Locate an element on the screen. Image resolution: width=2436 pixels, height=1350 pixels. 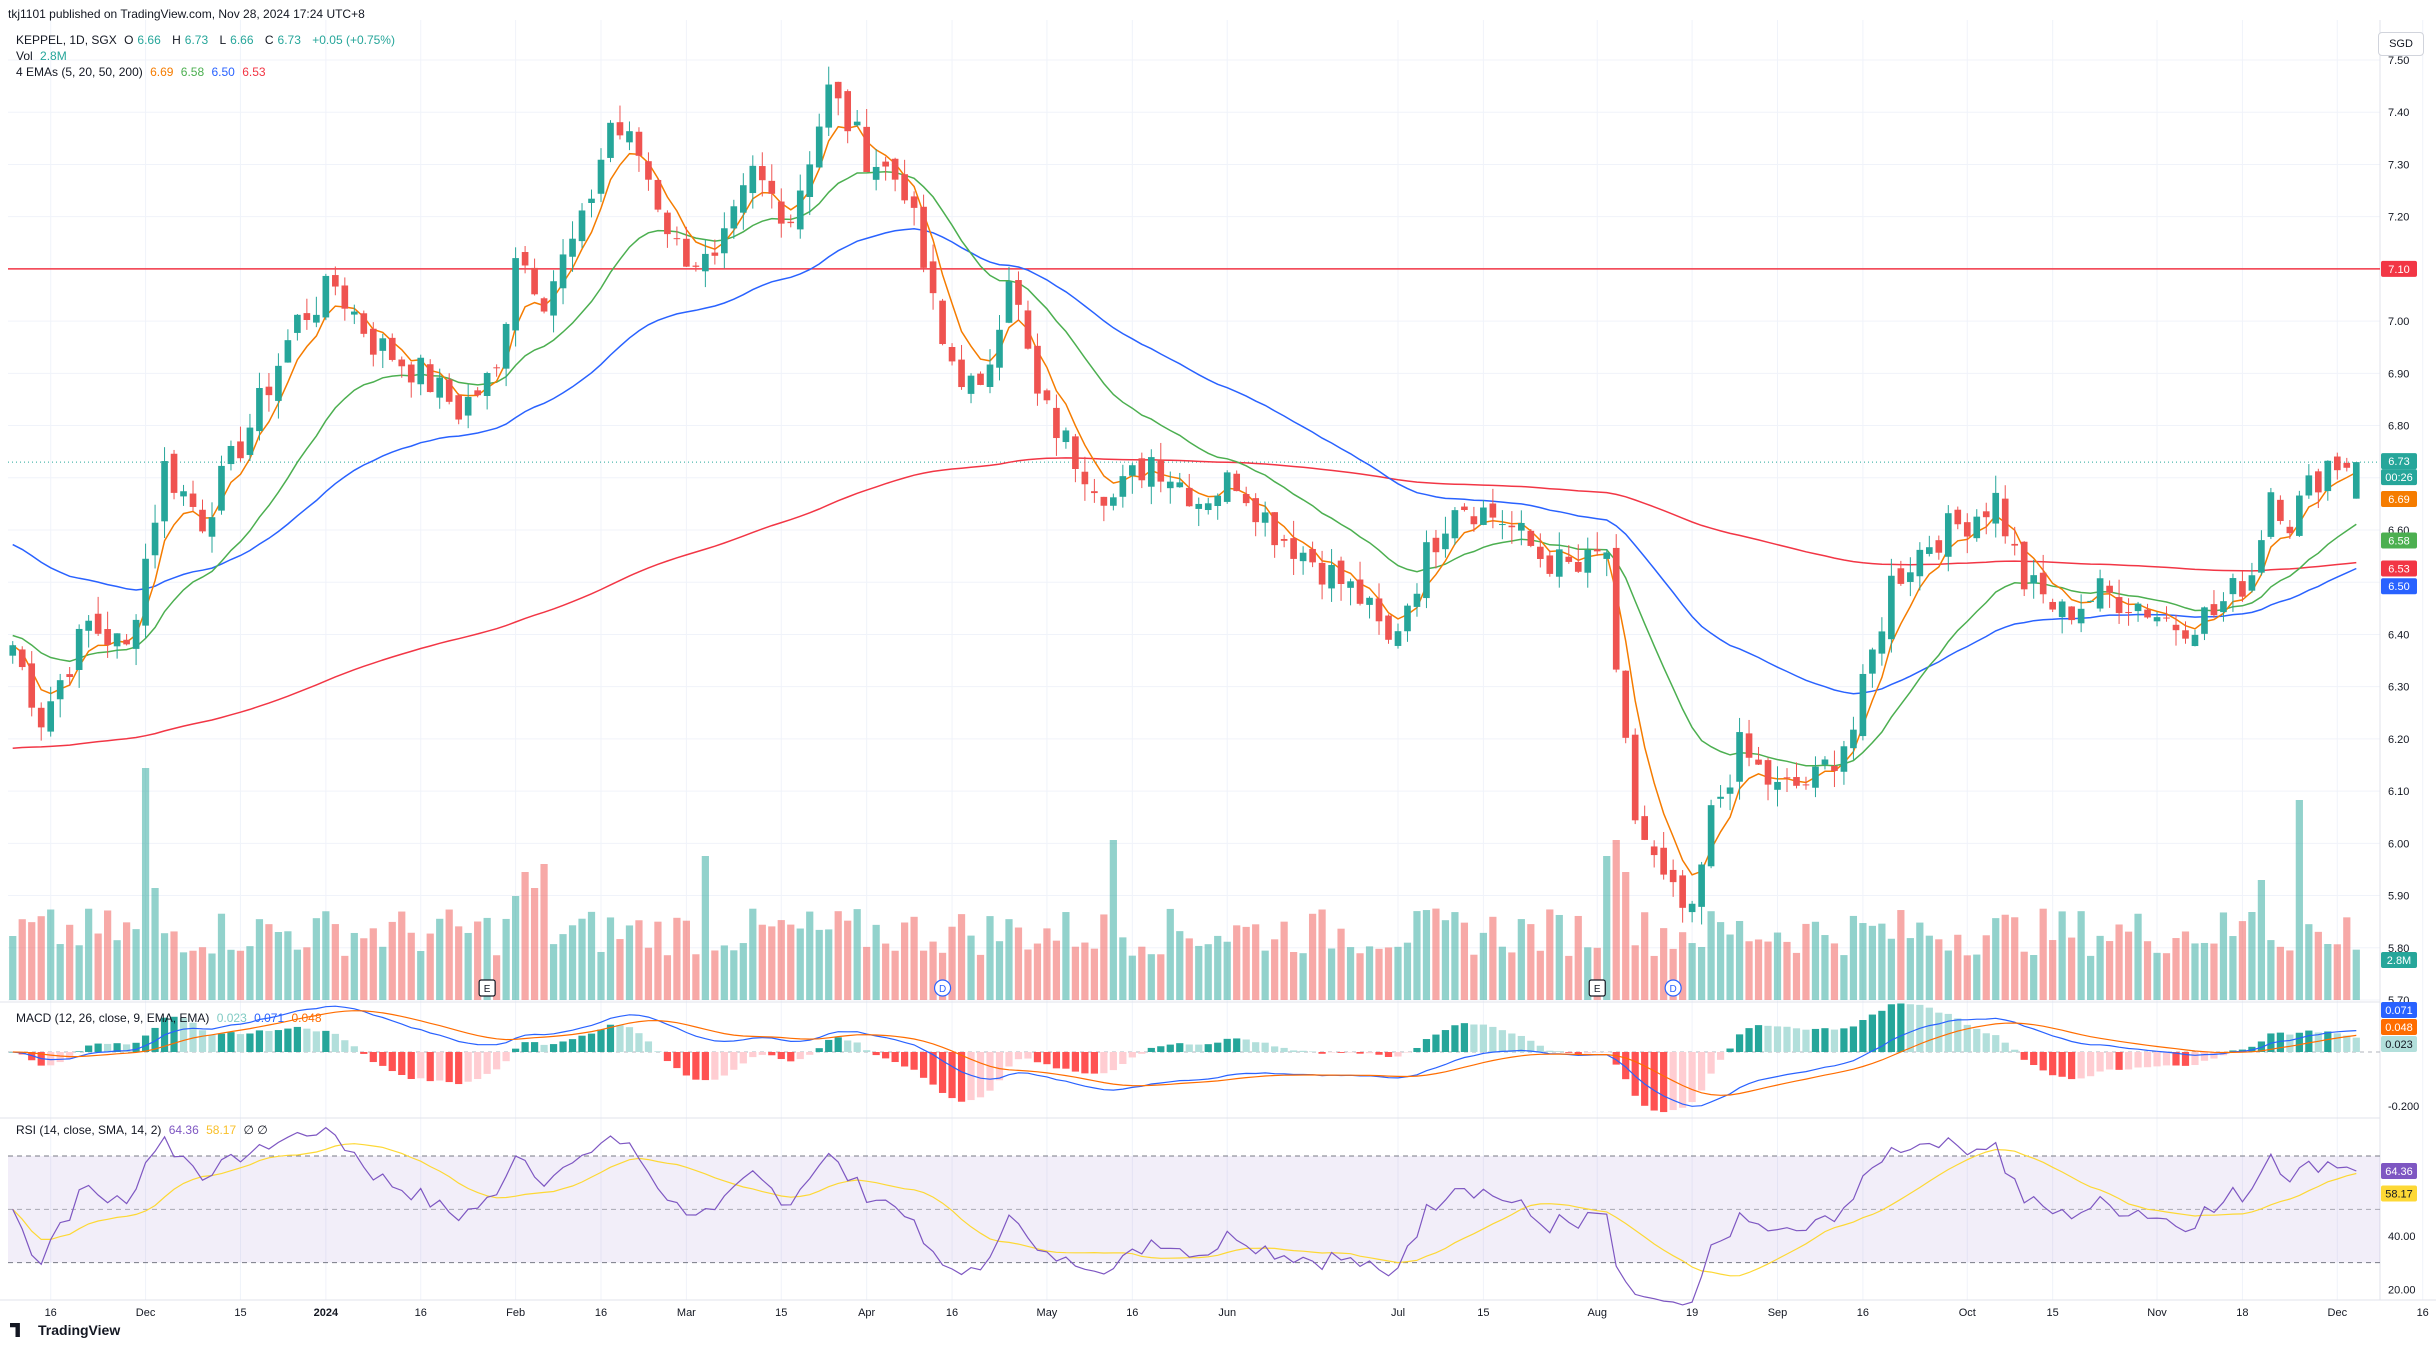
price-tick-label: 7.30 is located at coordinates (2398, 165).